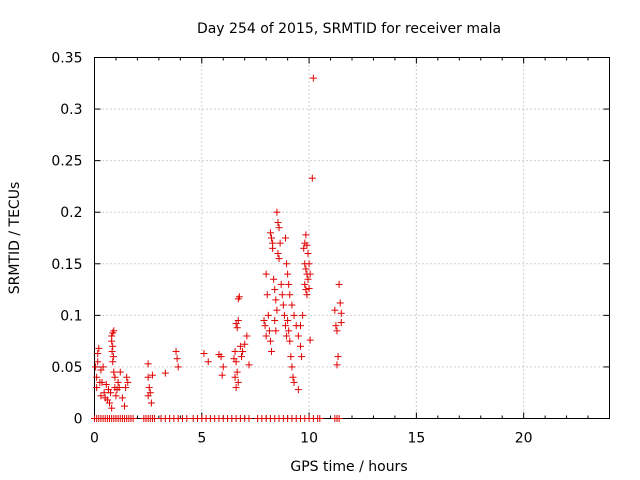 The width and height of the screenshot is (640, 480). Describe the element at coordinates (66, 162) in the screenshot. I see `y-tick-label: 0.25` at that location.